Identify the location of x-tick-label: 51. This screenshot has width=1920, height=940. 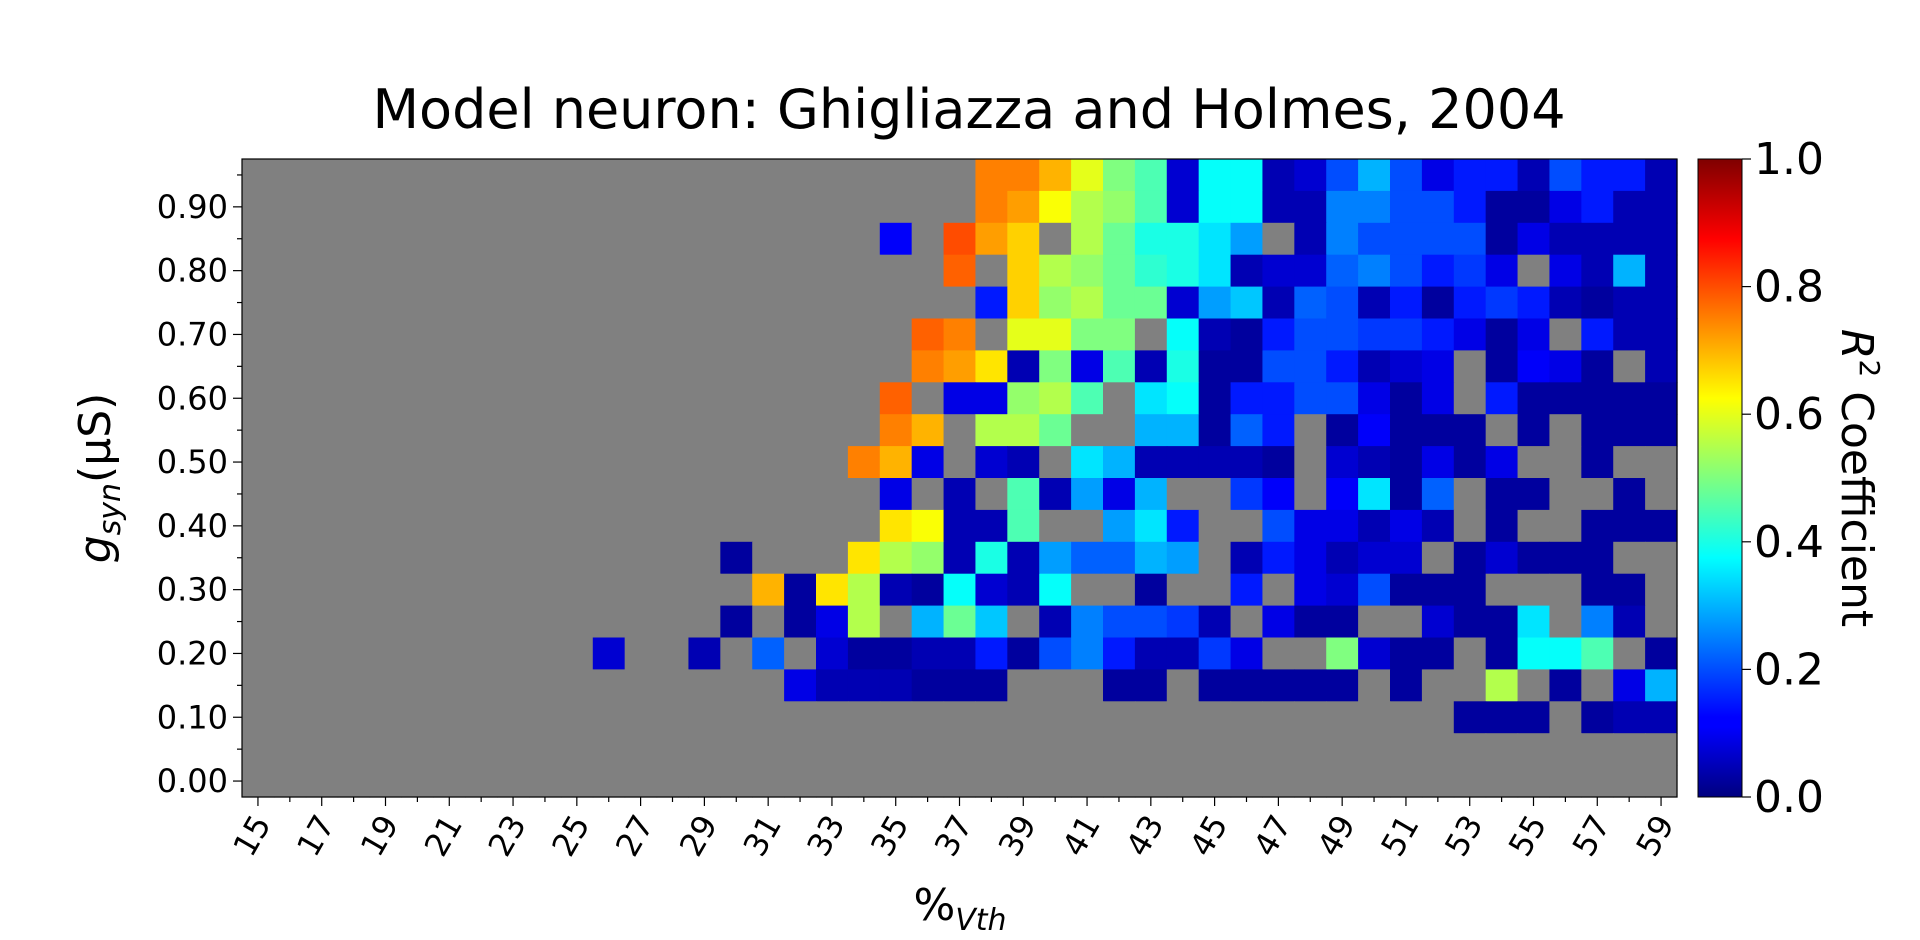
(1399, 836).